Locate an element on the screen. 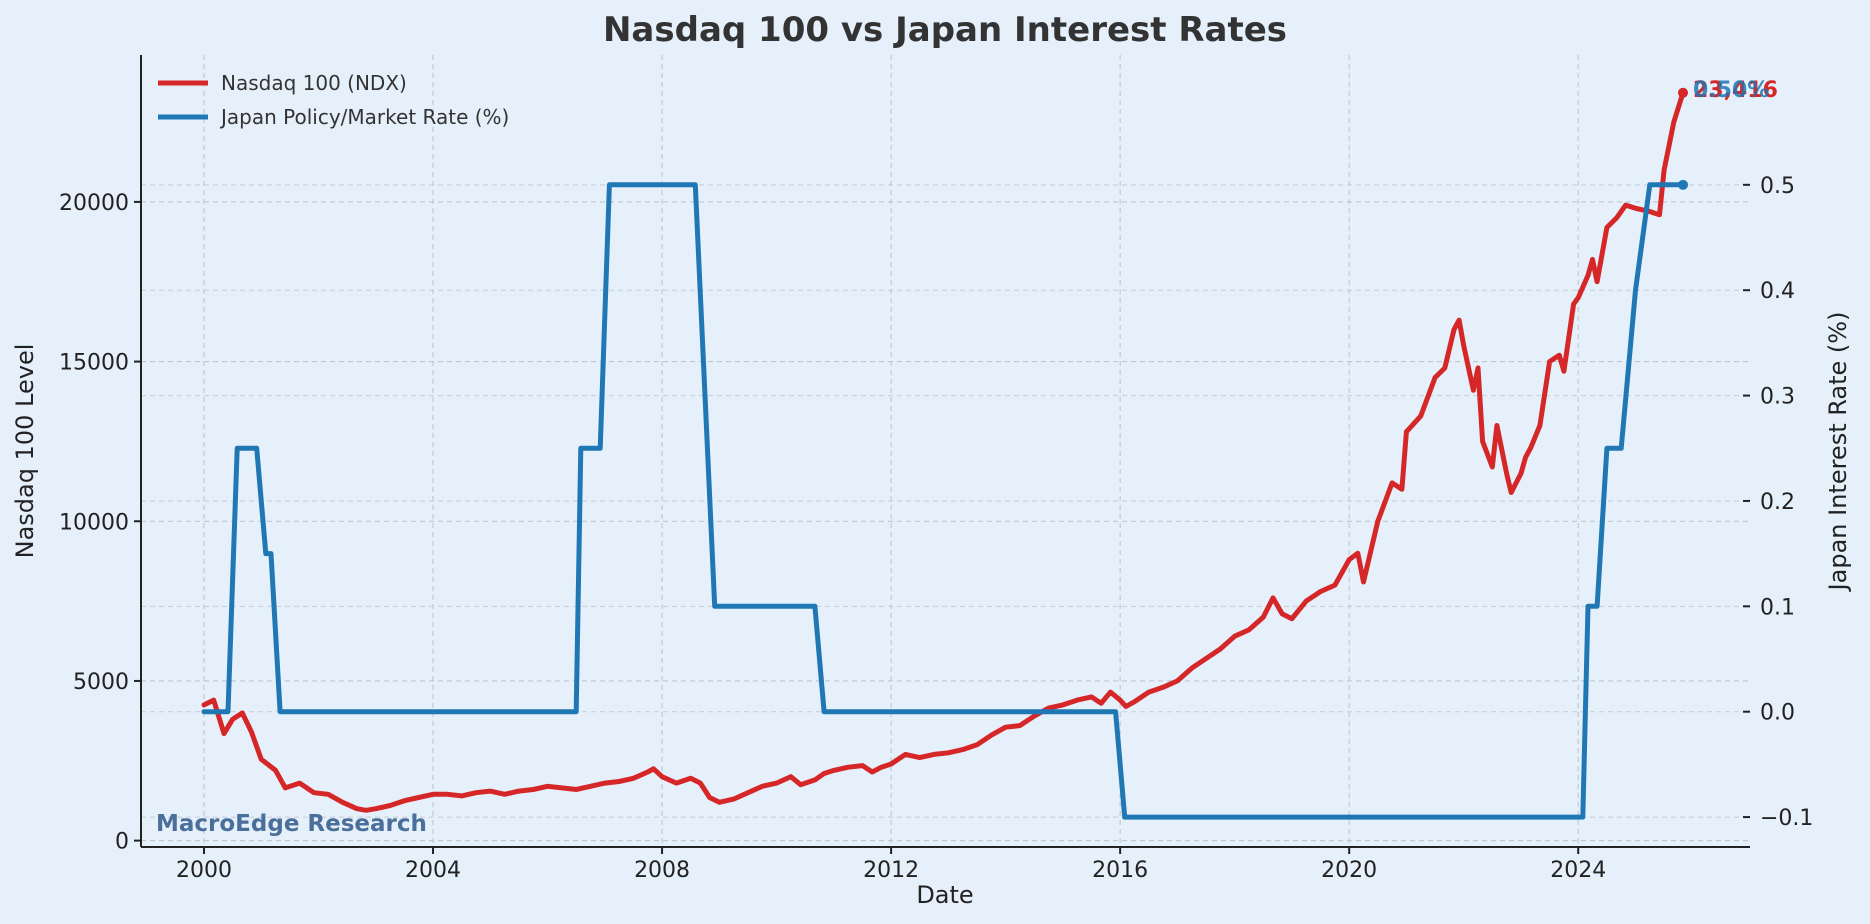 The width and height of the screenshot is (1870, 924). y-right-axis-label: Japan Interest Rate (%) is located at coordinates (1838, 452).